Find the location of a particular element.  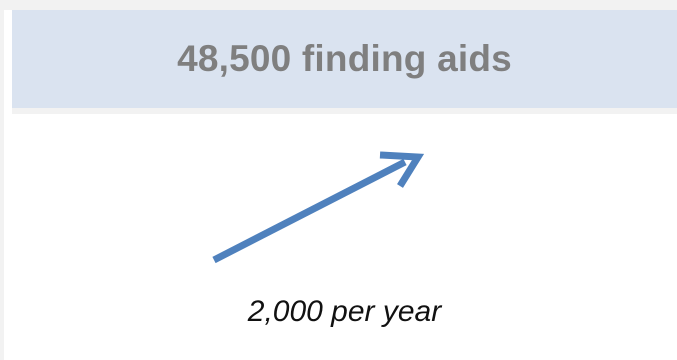

top-border is located at coordinates (338, 5).